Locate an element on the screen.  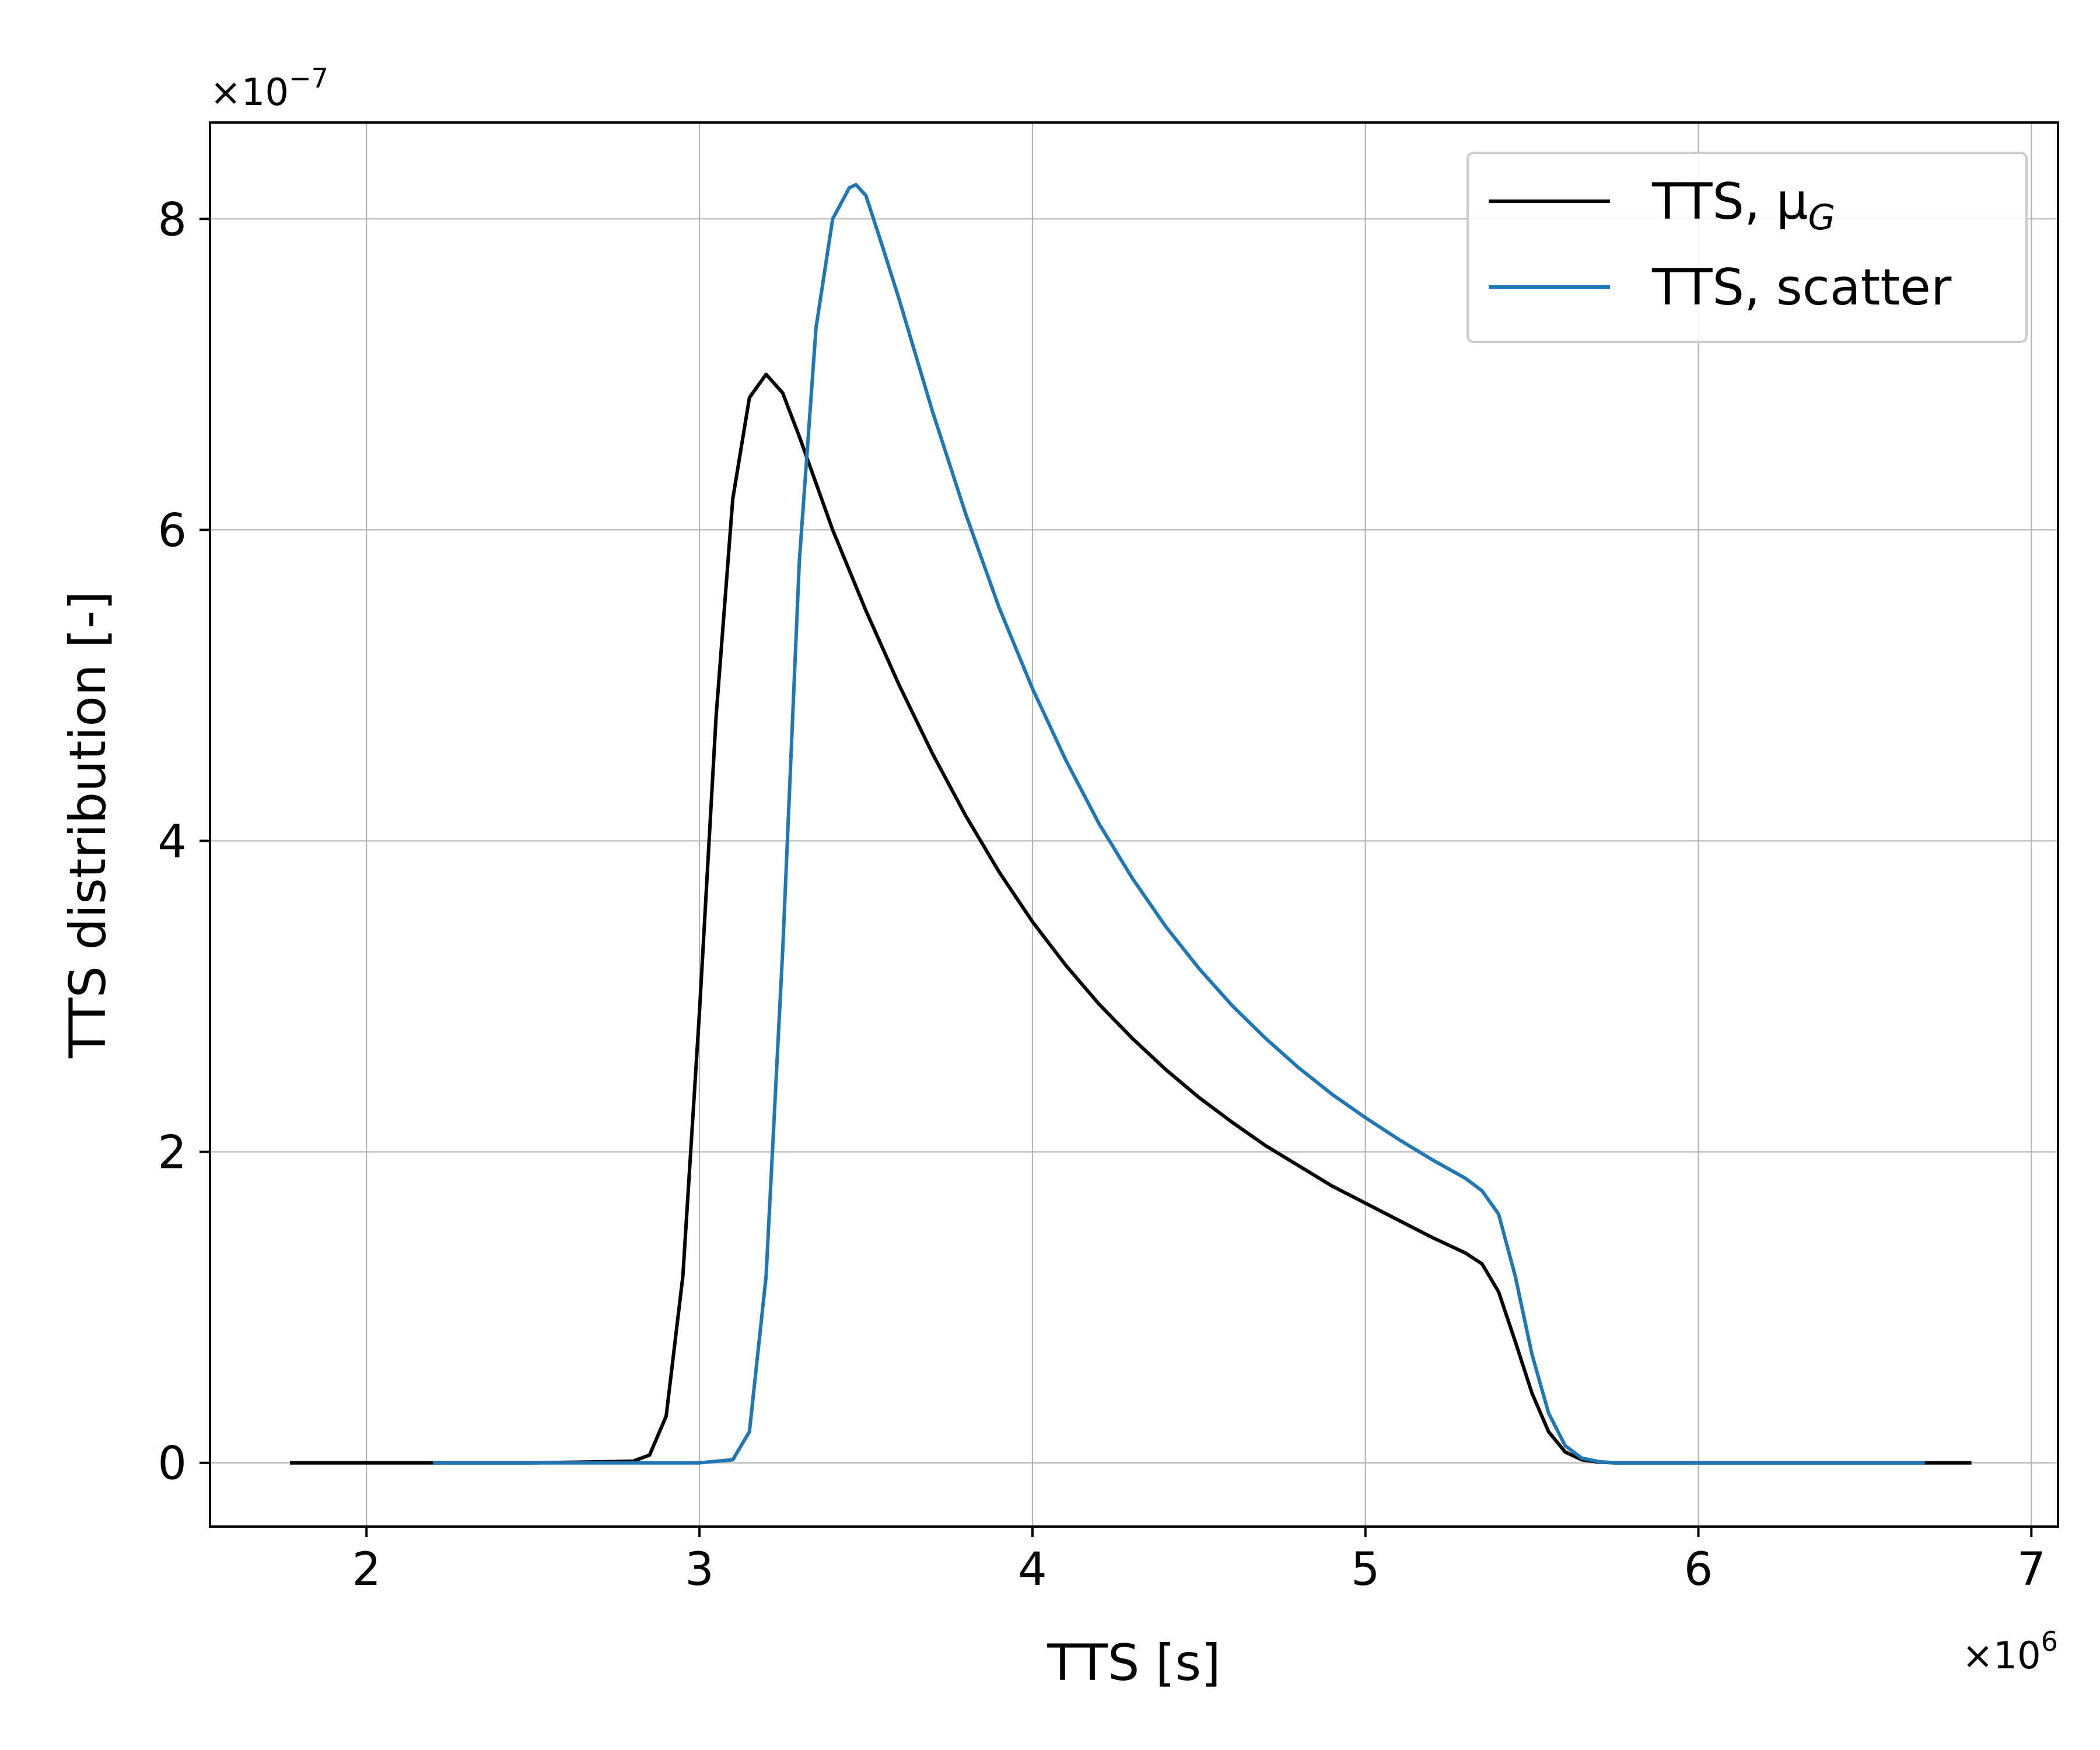
x-scale-offset-label: ×10⁶ is located at coordinates (2010, 1652).